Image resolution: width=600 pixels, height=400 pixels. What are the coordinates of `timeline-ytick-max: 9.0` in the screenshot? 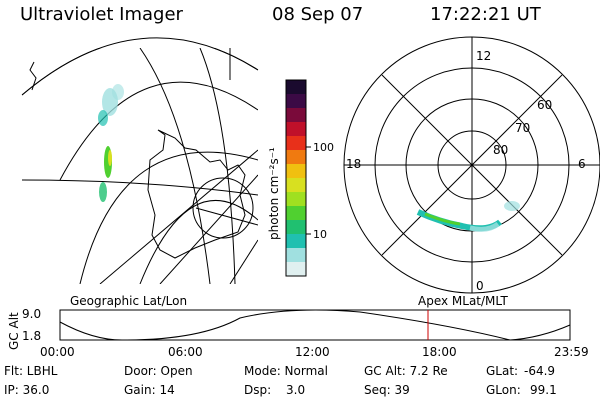 It's located at (31, 314).